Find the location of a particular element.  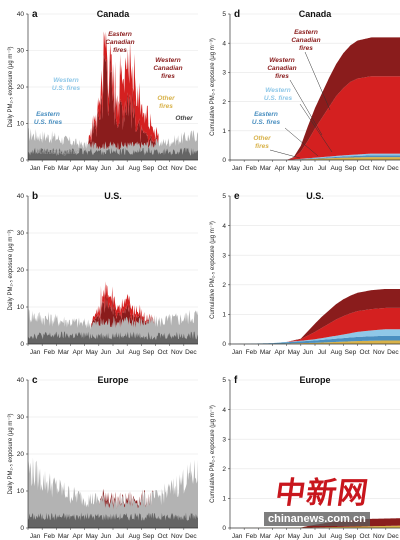

annotation-other-fires: fires is located at coordinates (166, 106).